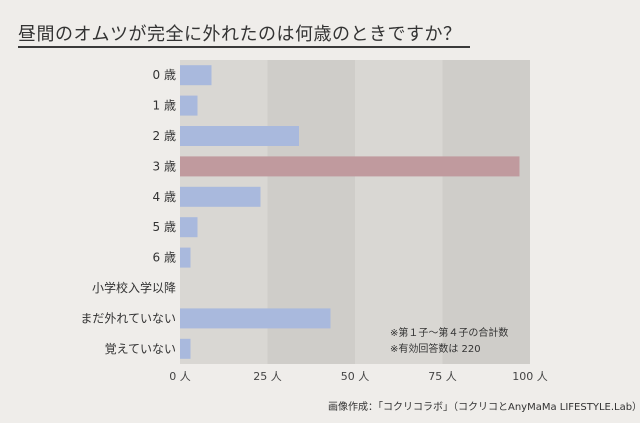 The width and height of the screenshot is (640, 423). Describe the element at coordinates (267, 376) in the screenshot. I see `x-tick-label: 25 人` at that location.